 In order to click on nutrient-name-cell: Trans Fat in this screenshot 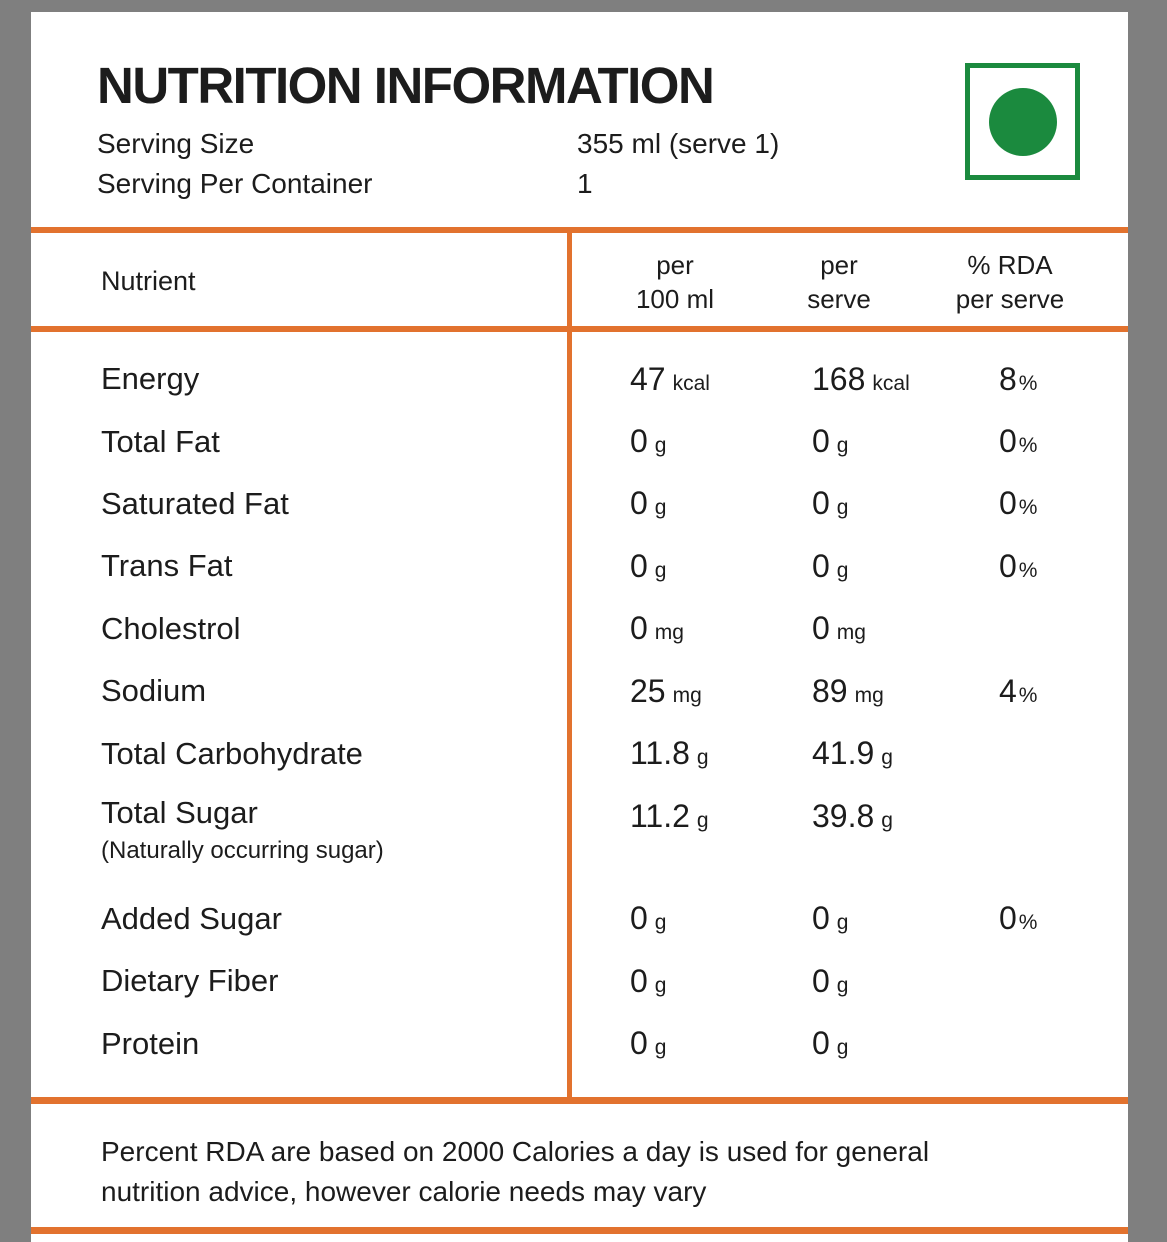, I will do `click(330, 566)`.